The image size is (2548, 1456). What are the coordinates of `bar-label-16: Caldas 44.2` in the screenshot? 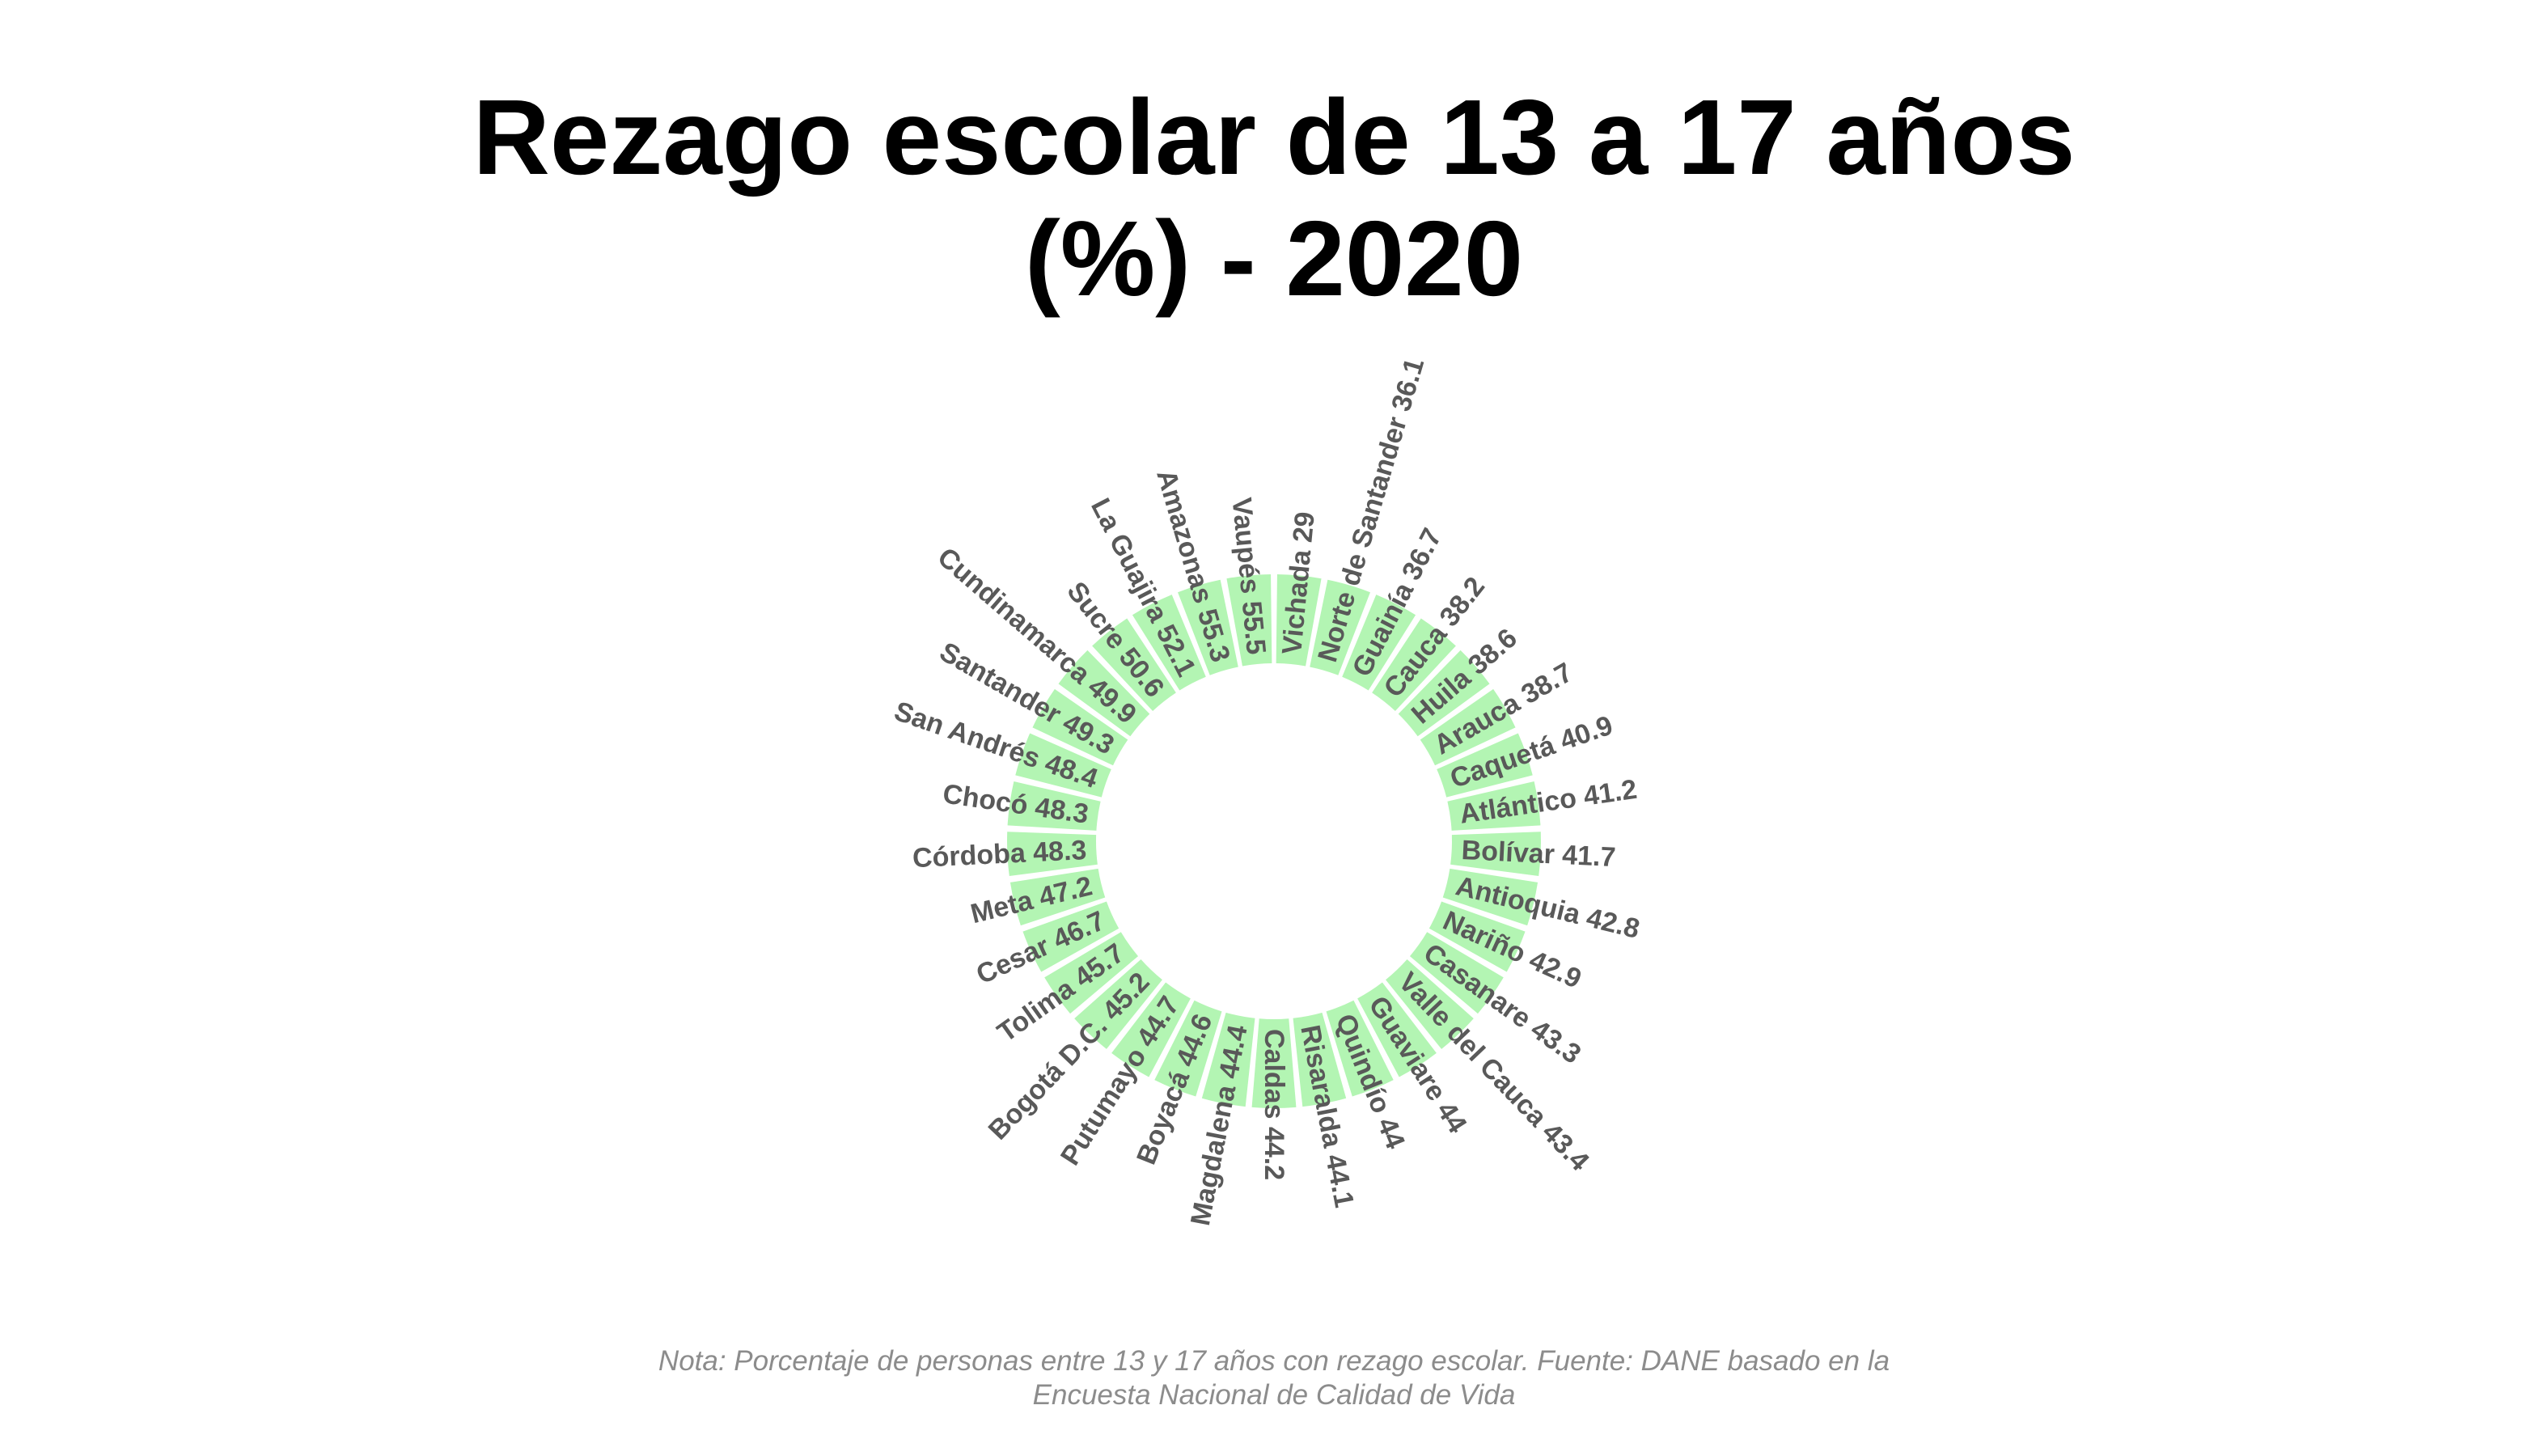 It's located at (1274, 1104).